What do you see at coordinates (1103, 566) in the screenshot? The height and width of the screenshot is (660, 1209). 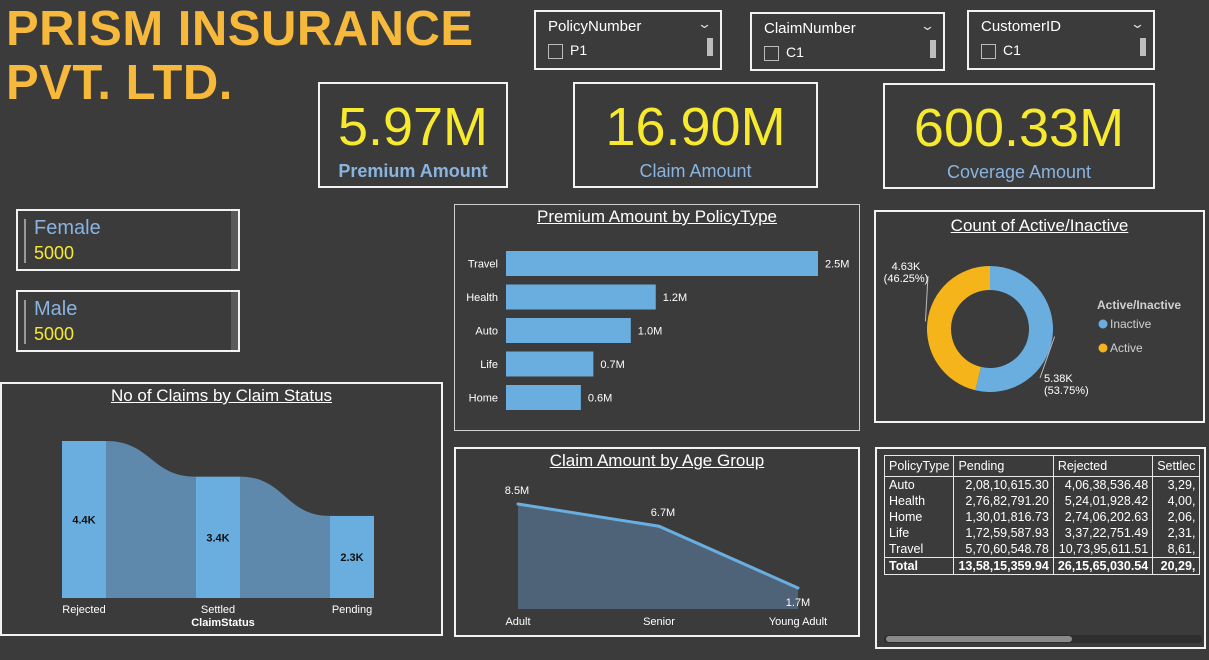 I see `table-cell: 26,15,65,030.54` at bounding box center [1103, 566].